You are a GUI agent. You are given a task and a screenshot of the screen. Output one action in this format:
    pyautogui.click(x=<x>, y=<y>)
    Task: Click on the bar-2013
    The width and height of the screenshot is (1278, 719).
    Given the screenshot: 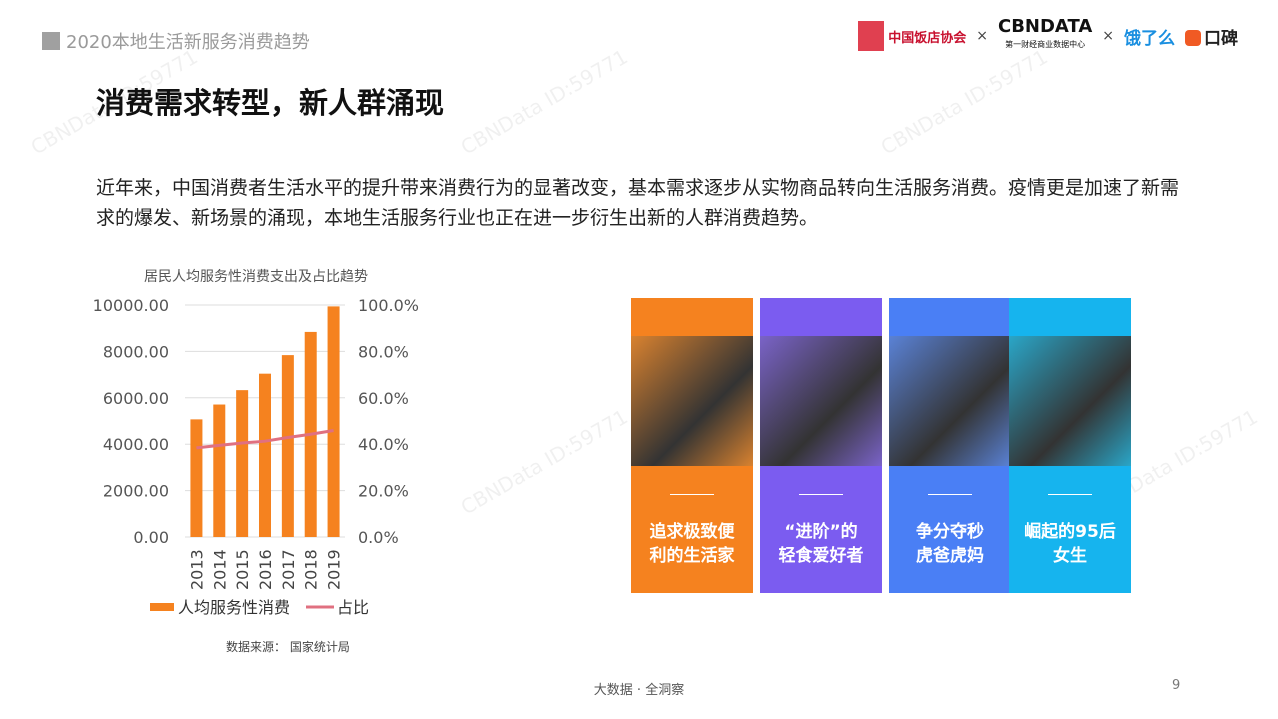 What is the action you would take?
    pyautogui.click(x=196, y=478)
    